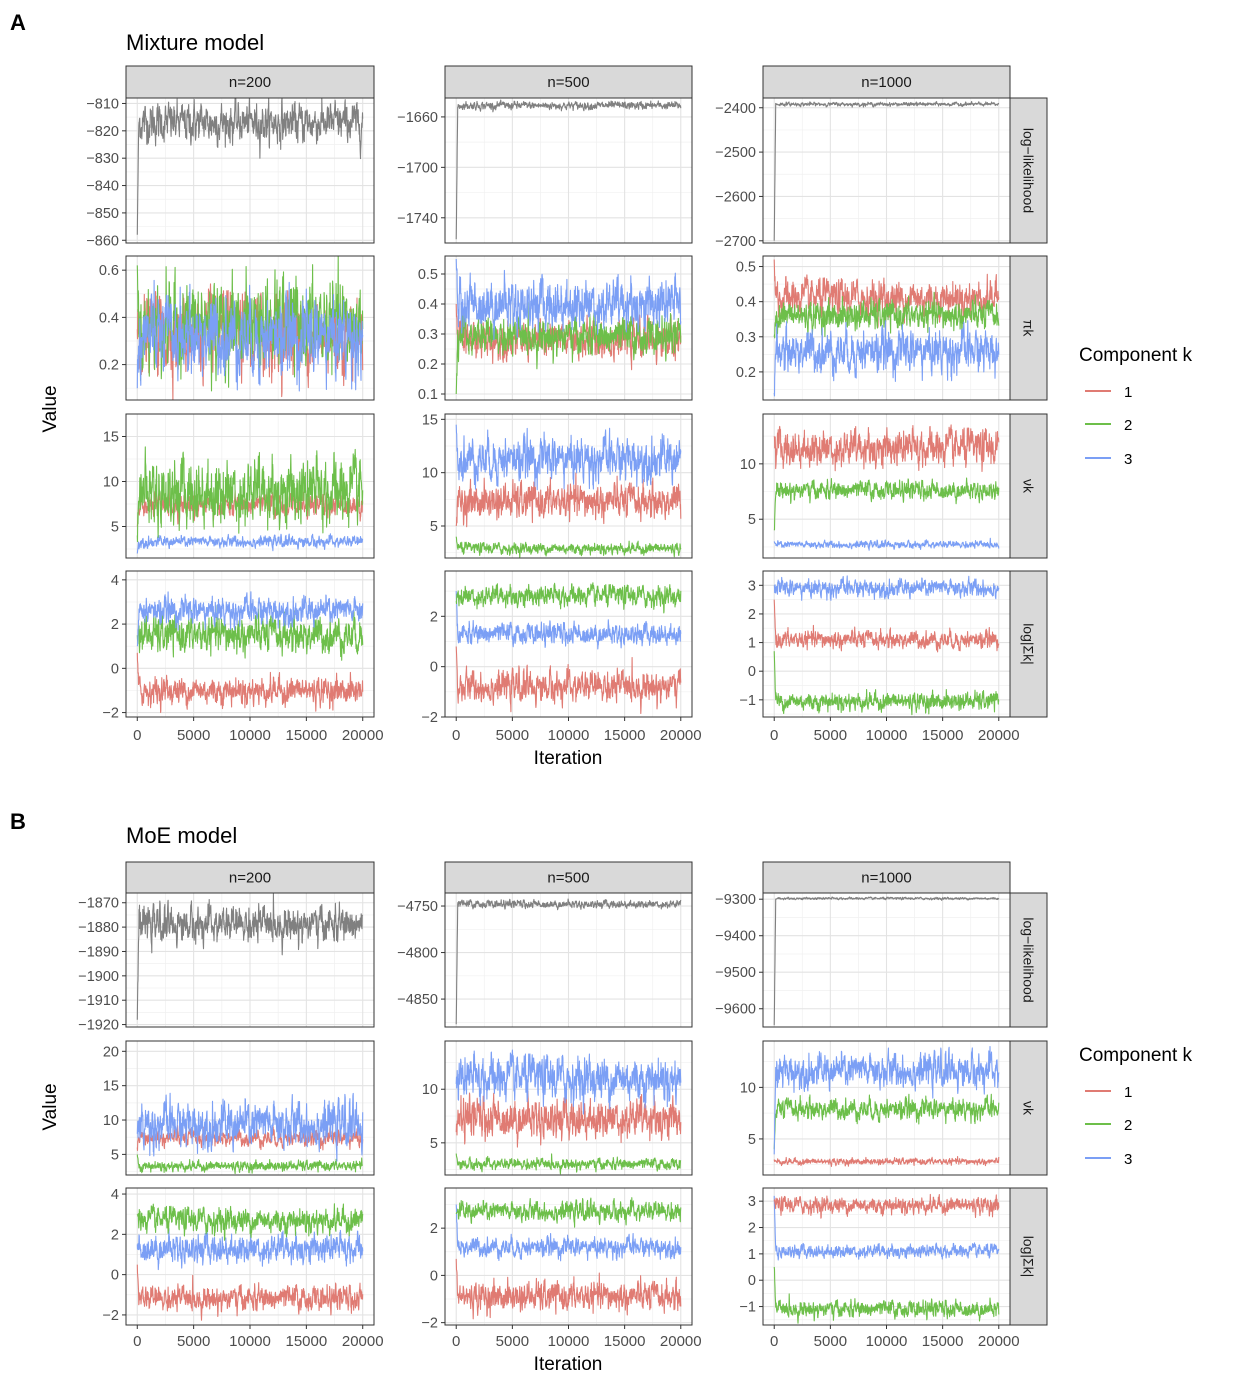 This screenshot has width=1260, height=1400. I want to click on y-tick-label: 0.3, so click(746, 338).